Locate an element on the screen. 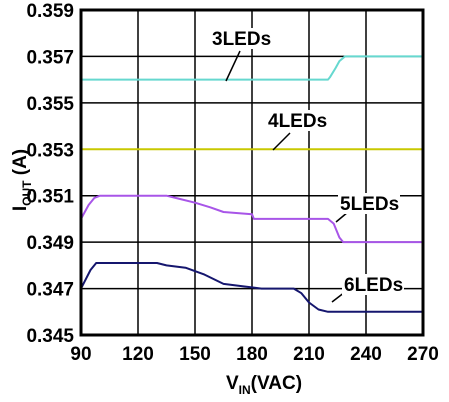 The image size is (449, 402). x-tick-label: 180 is located at coordinates (252, 354).